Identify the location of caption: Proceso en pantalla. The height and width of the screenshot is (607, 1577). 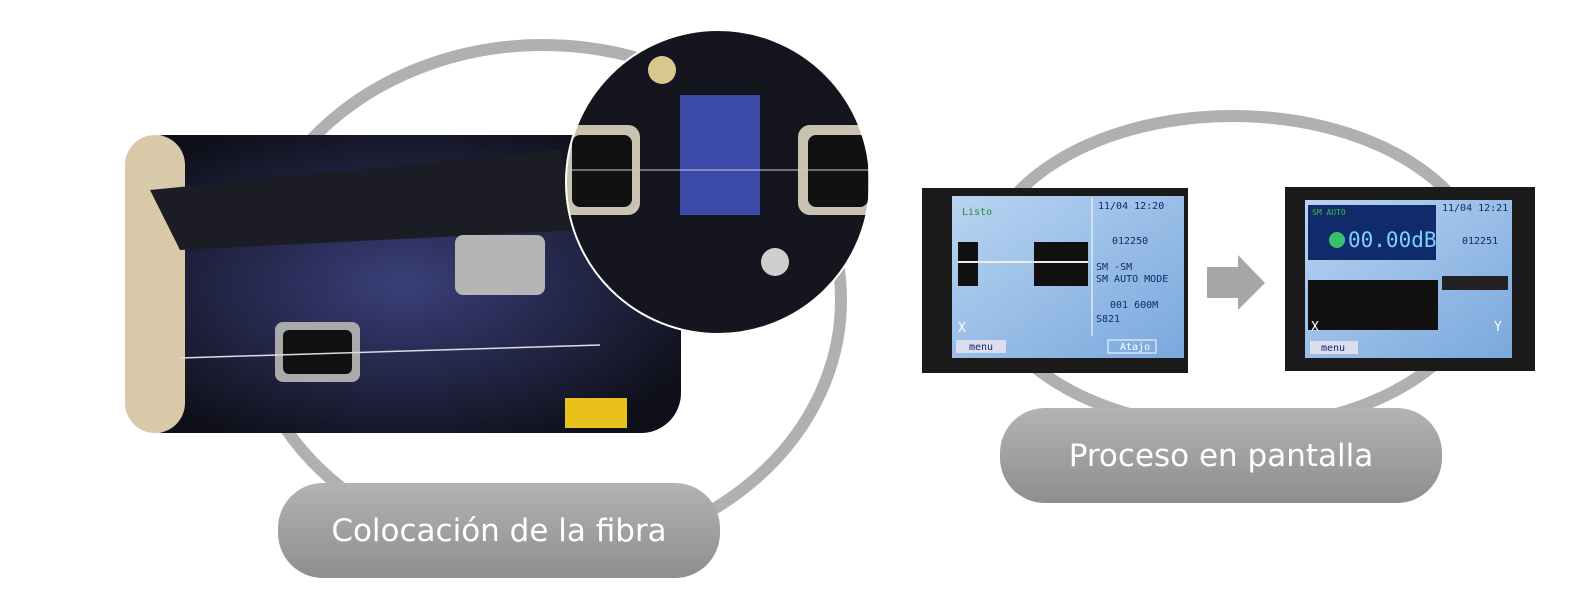
(1221, 456).